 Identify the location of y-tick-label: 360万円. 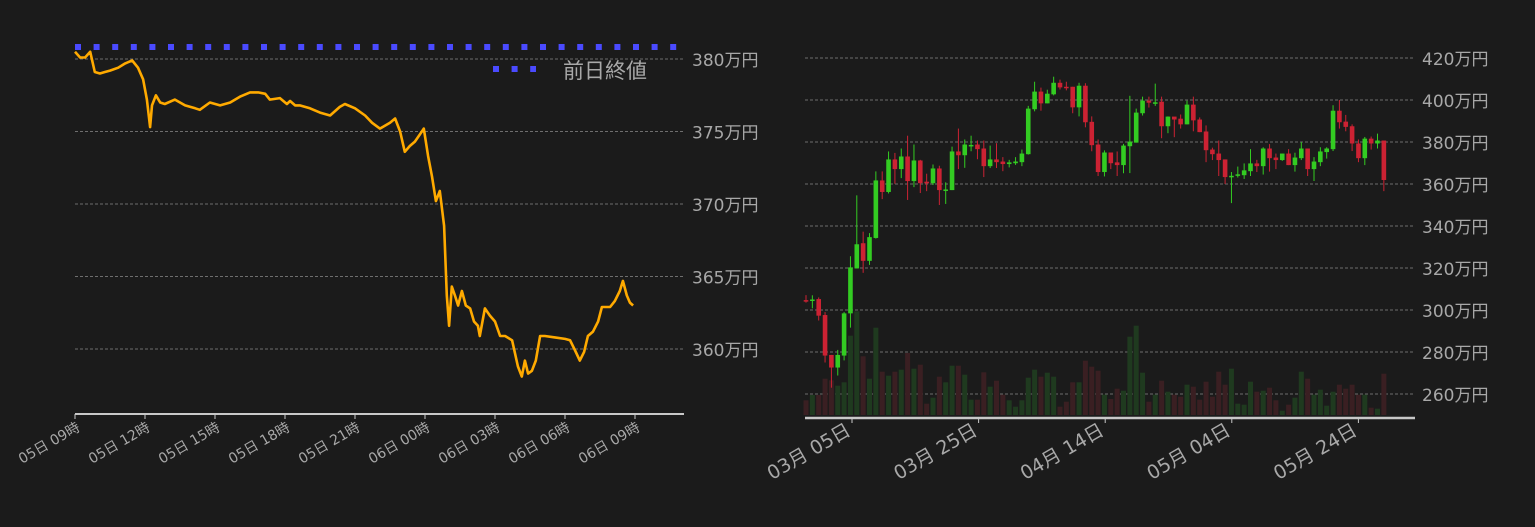
(725, 351).